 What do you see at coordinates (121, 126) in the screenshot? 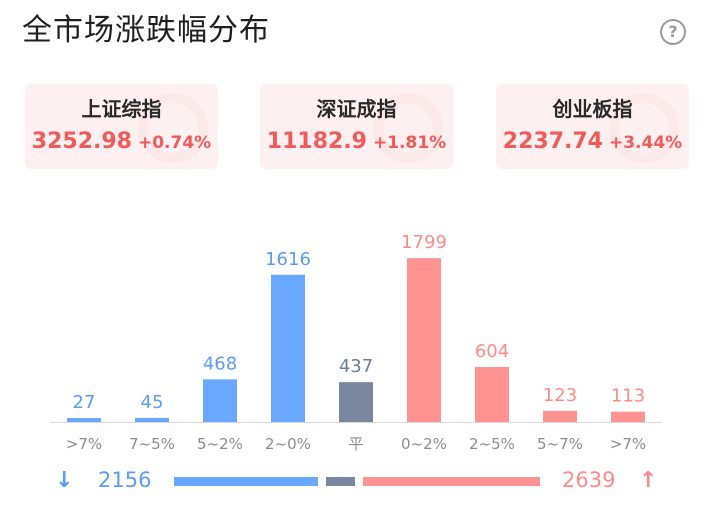
I see `index-card-sh: 上证综指 3252.98 +0.74%` at bounding box center [121, 126].